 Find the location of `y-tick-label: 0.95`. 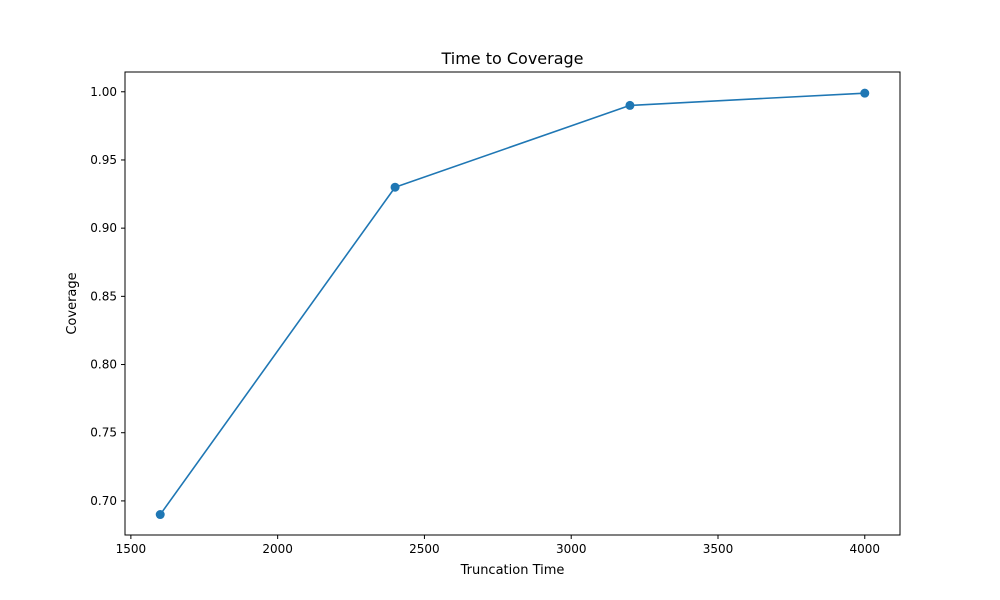

y-tick-label: 0.95 is located at coordinates (103, 160).